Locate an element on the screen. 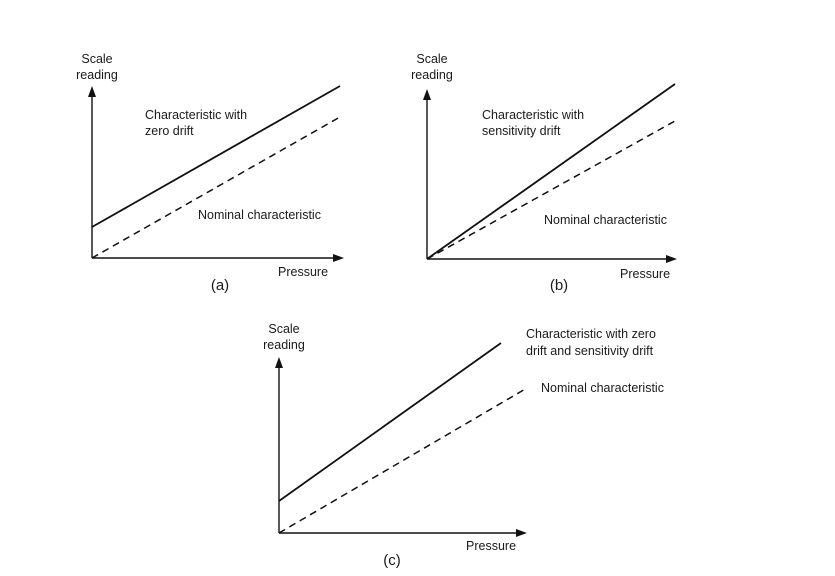 This screenshot has height=576, width=835. nominal-label-b: Nominal characteristic is located at coordinates (605, 220).